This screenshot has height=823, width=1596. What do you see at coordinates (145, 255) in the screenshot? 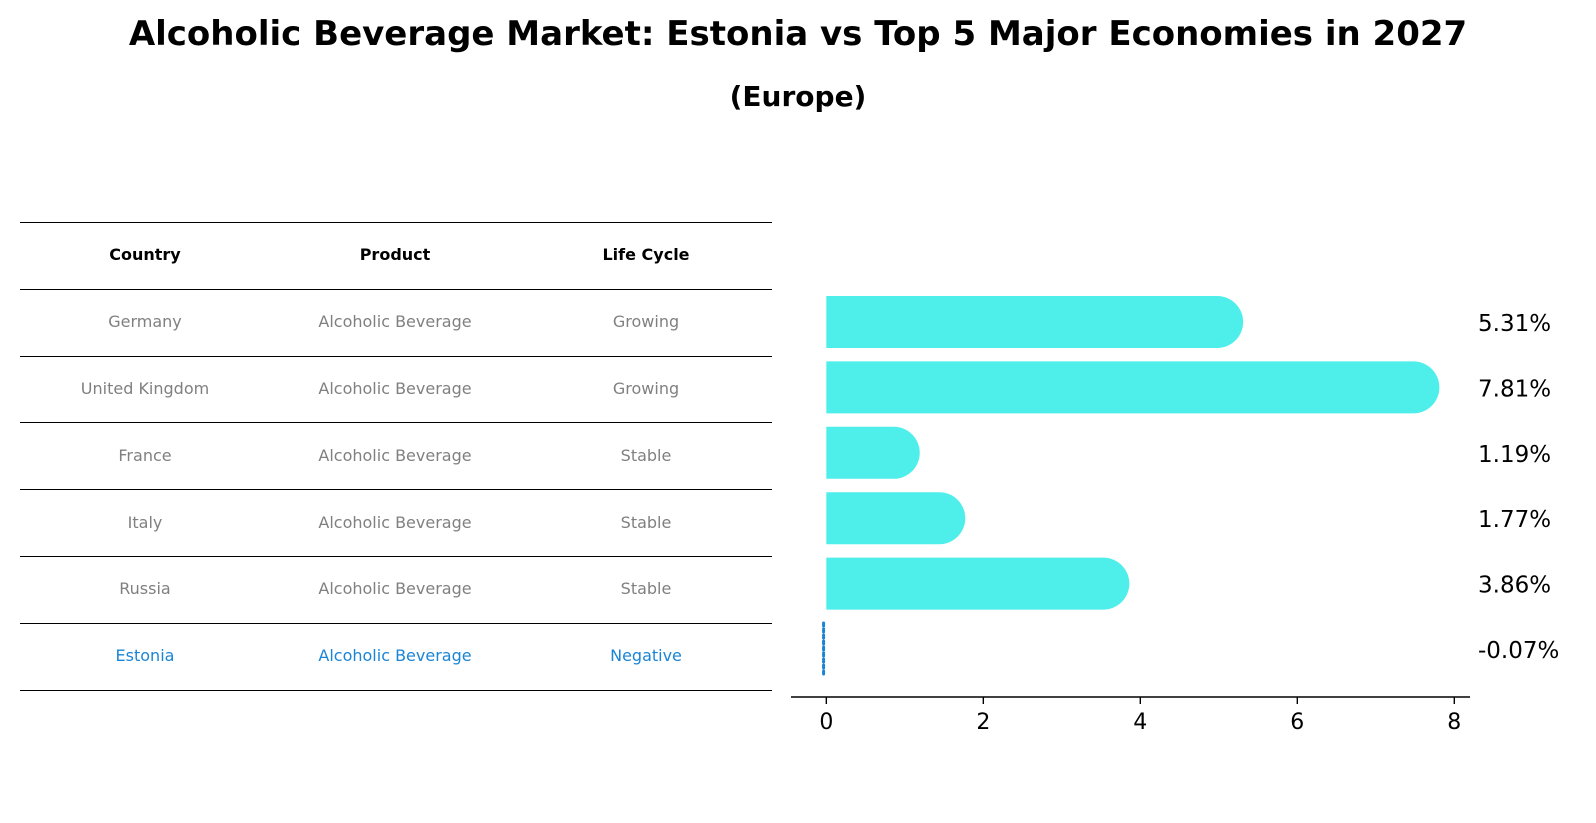
I see `table-header-cell: Country` at bounding box center [145, 255].